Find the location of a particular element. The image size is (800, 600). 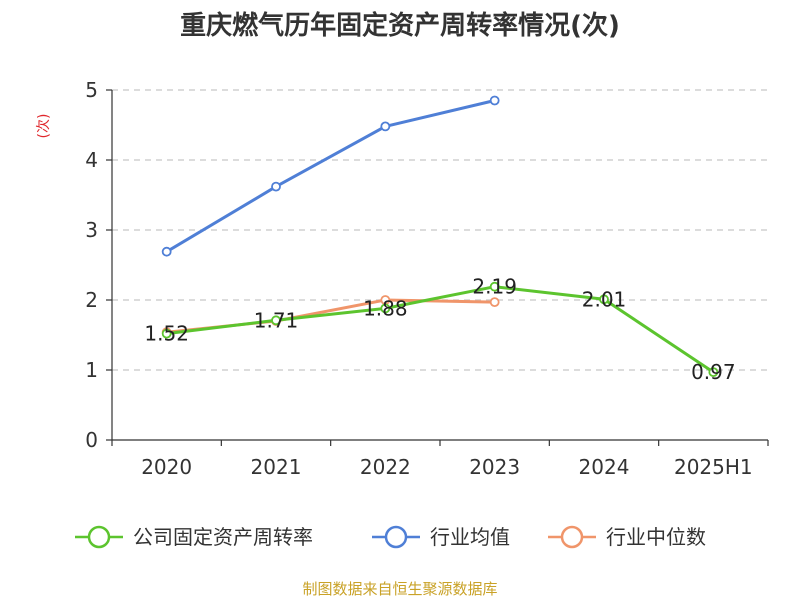

data-label: 1.88 is located at coordinates (385, 308).